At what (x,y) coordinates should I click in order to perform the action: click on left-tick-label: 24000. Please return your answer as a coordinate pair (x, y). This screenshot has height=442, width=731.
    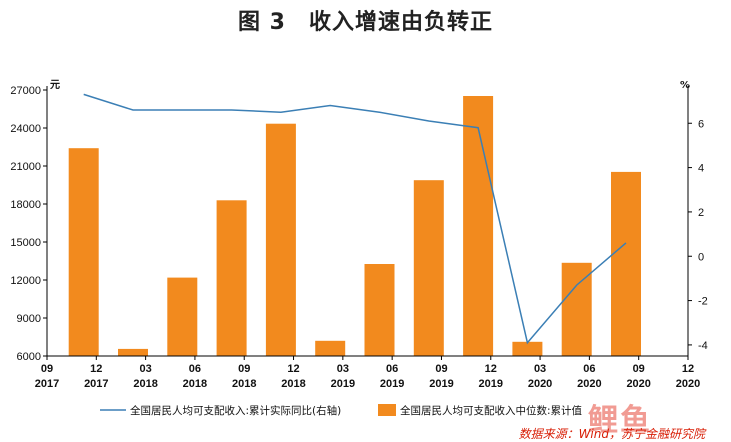
    Looking at the image, I should click on (25, 129).